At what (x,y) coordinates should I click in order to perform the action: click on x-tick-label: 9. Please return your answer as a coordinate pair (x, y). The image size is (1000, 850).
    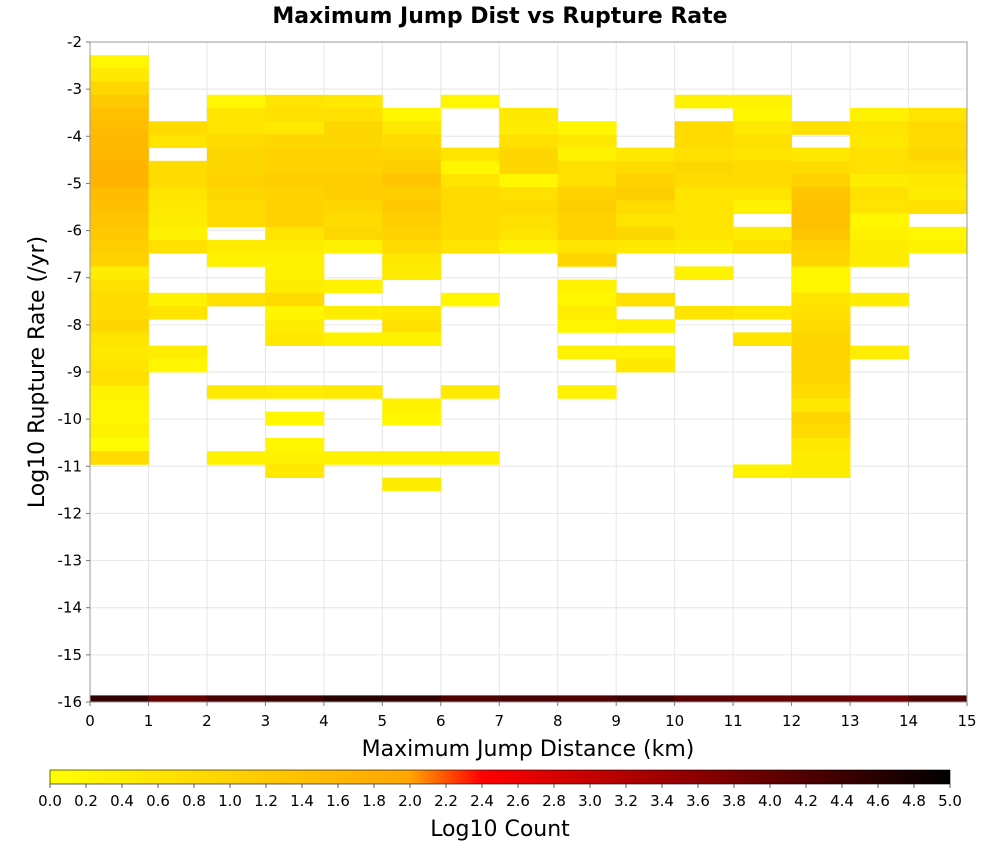
    Looking at the image, I should click on (616, 721).